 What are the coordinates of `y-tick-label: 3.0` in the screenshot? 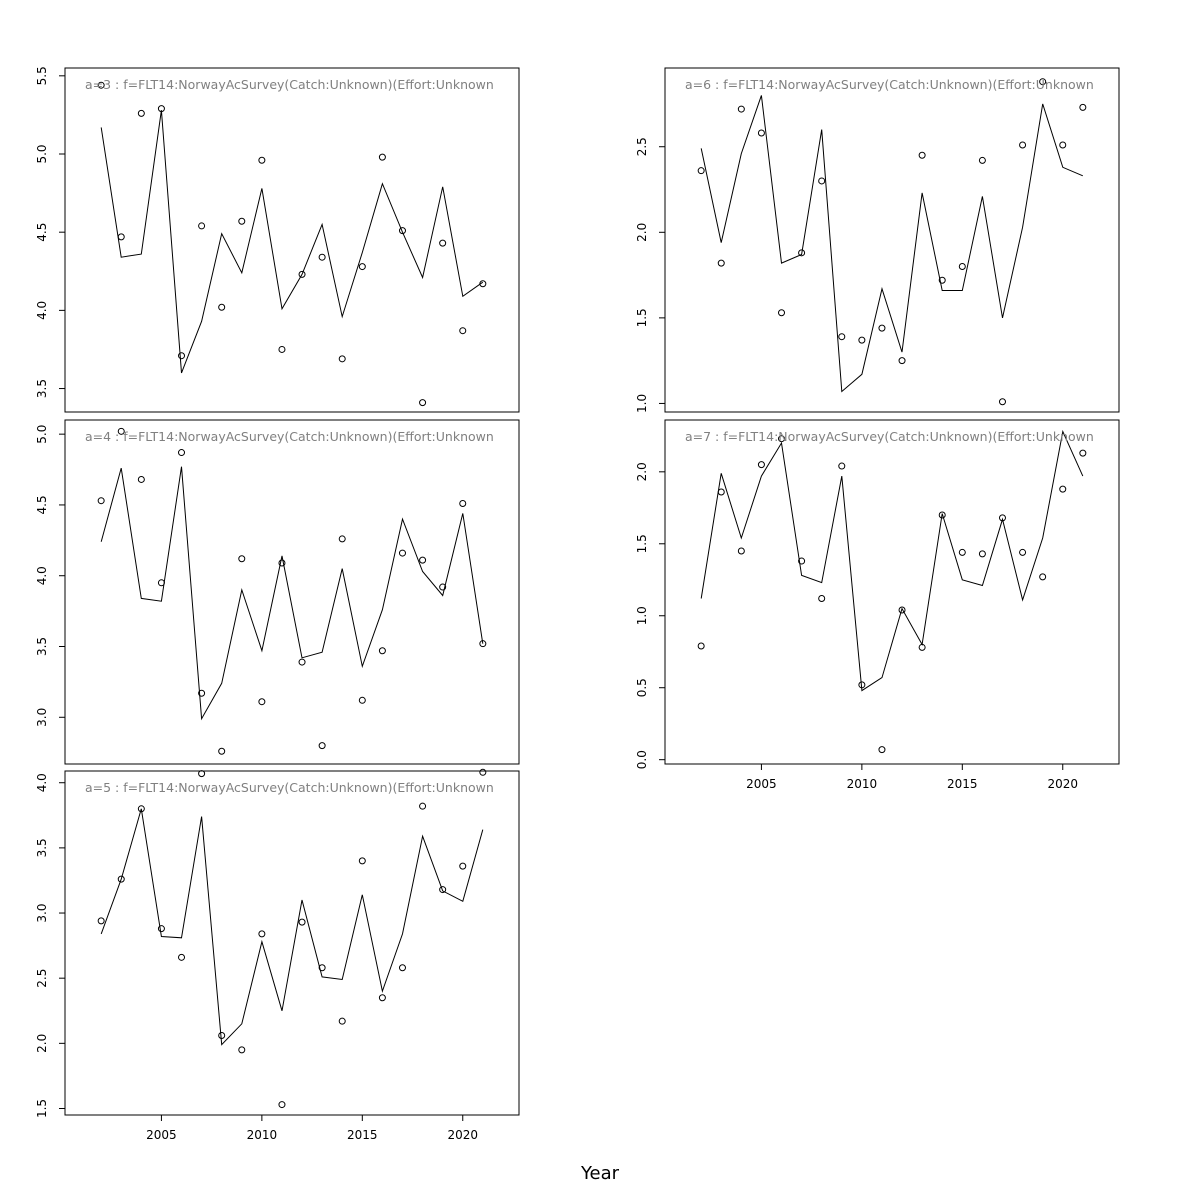 It's located at (42, 717).